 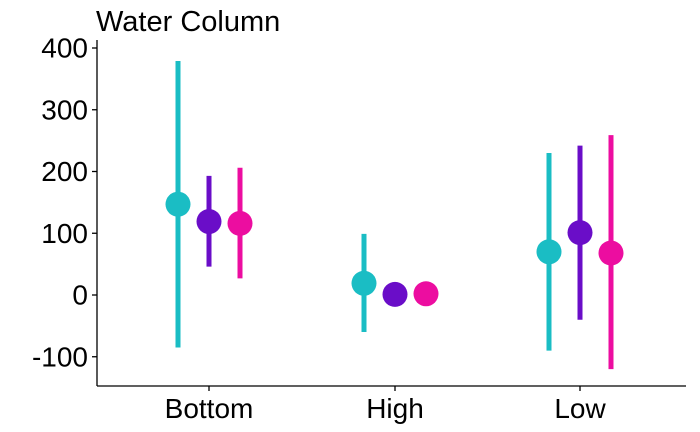 I want to click on x-tick-label: Bottom, so click(x=209, y=408).